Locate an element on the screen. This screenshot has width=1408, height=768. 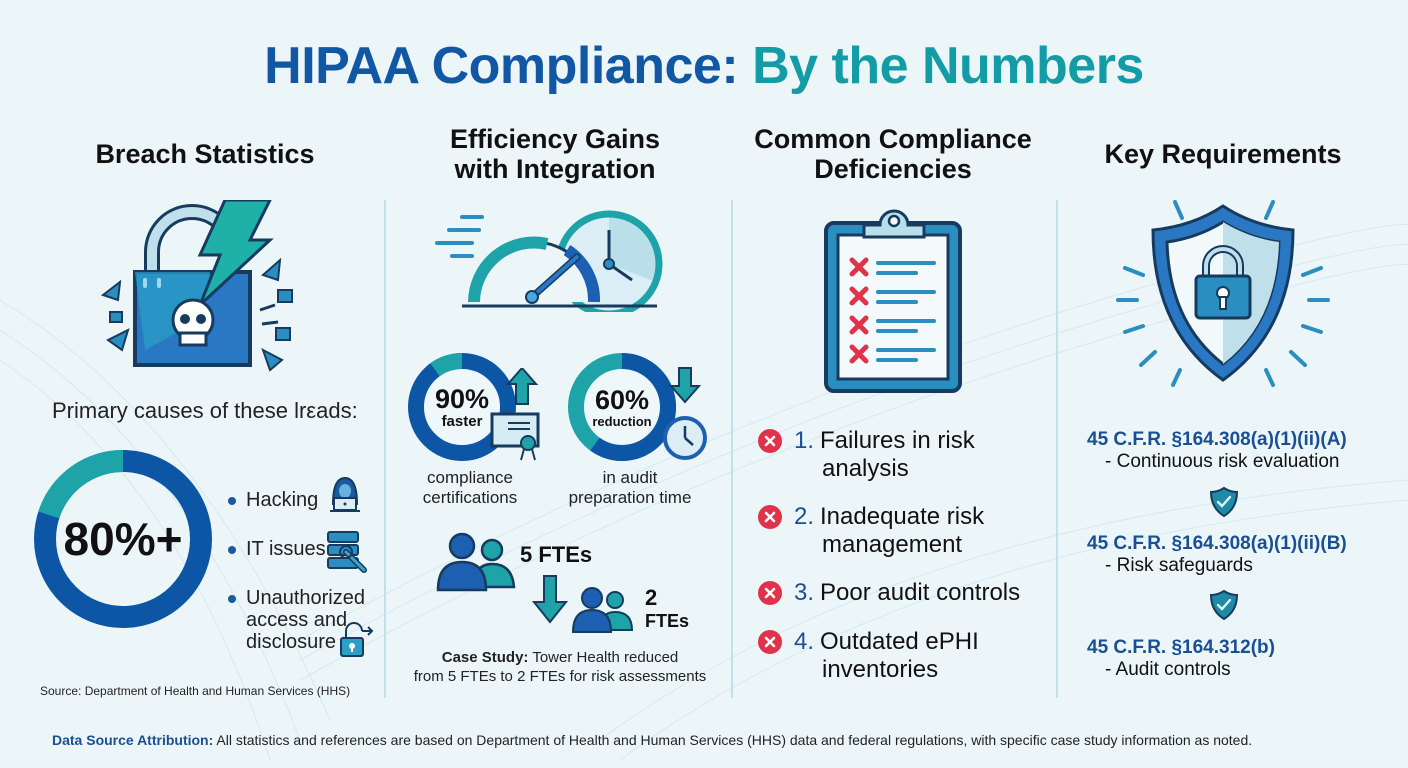
clock-down-arrow-icon is located at coordinates (685, 413).